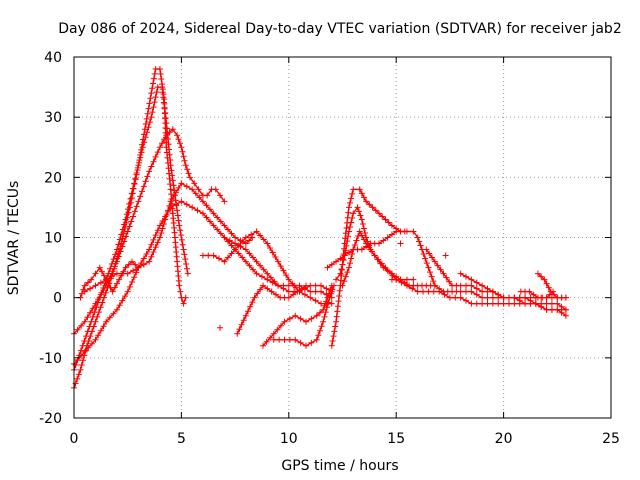  Describe the element at coordinates (50, 359) in the screenshot. I see `y-tick-label: -10` at that location.